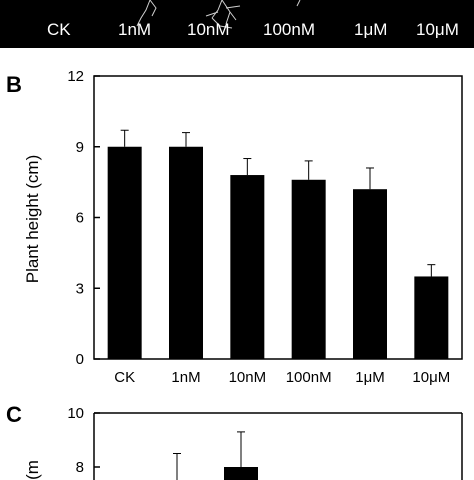 Image resolution: width=474 pixels, height=480 pixels. Describe the element at coordinates (243, 442) in the screenshot. I see `panel-c-bar-chart: (m 8 10` at that location.